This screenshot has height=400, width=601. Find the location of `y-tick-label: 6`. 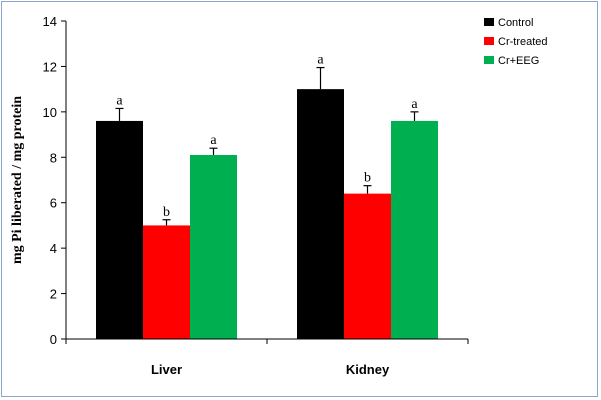

y-tick-label: 6 is located at coordinates (53, 203).